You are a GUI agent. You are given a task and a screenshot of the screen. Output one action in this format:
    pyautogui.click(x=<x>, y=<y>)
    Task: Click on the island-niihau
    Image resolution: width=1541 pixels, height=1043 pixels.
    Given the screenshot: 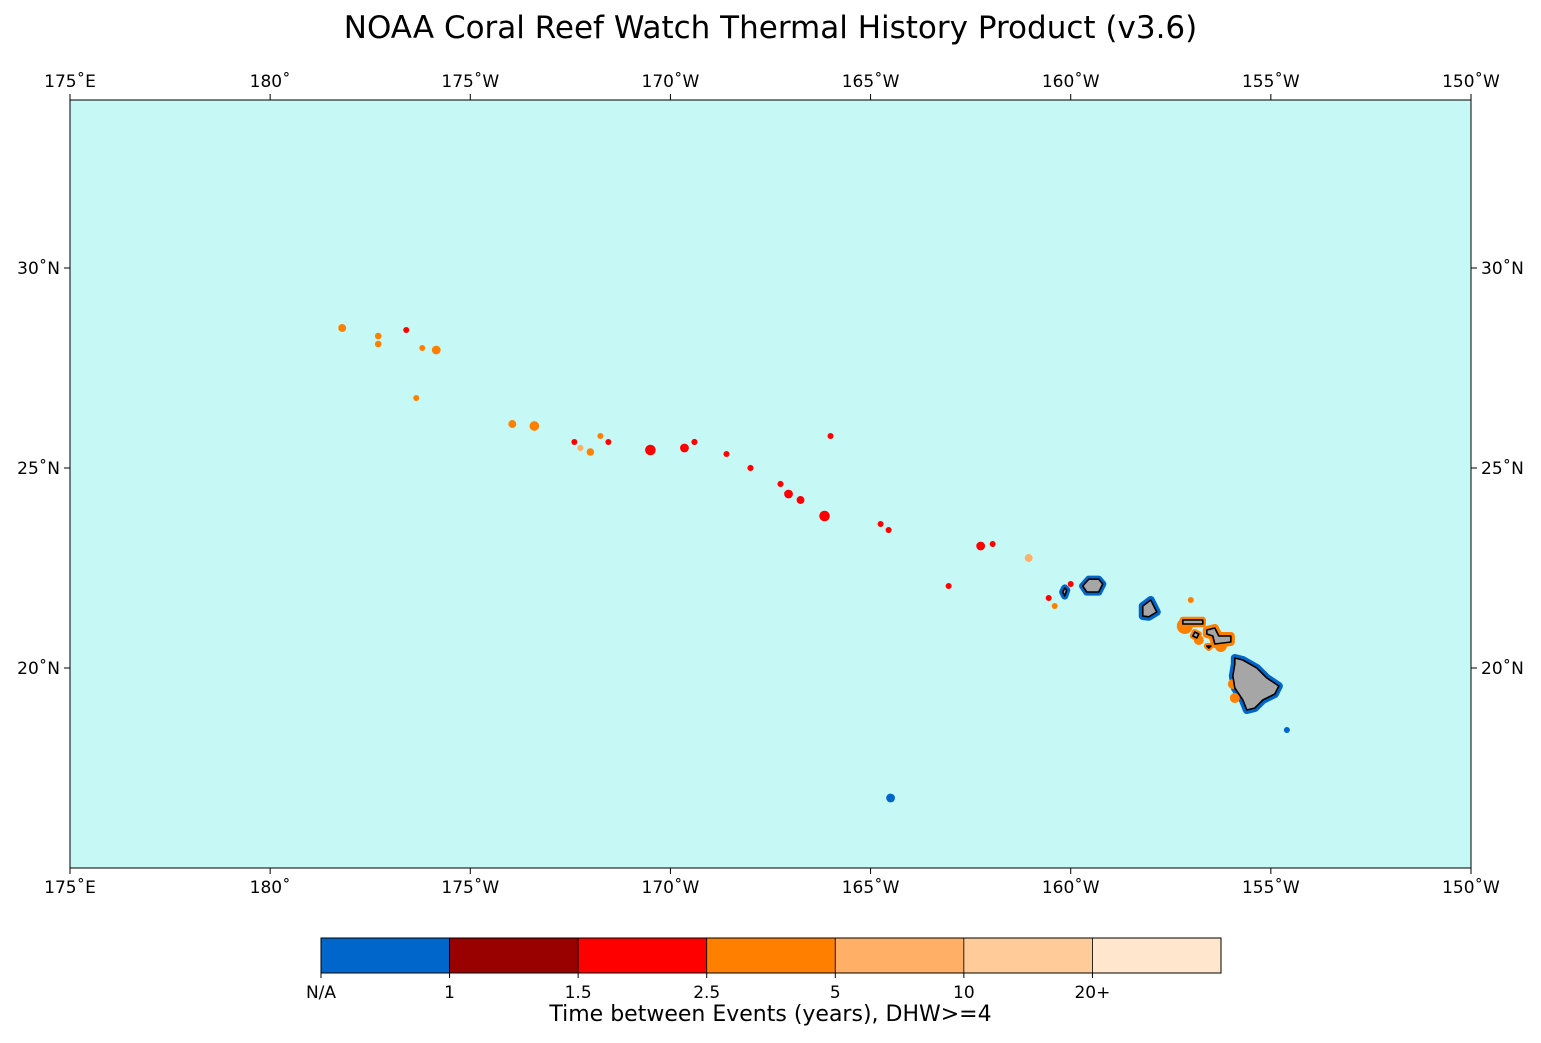 What is the action you would take?
    pyautogui.click(x=1064, y=592)
    